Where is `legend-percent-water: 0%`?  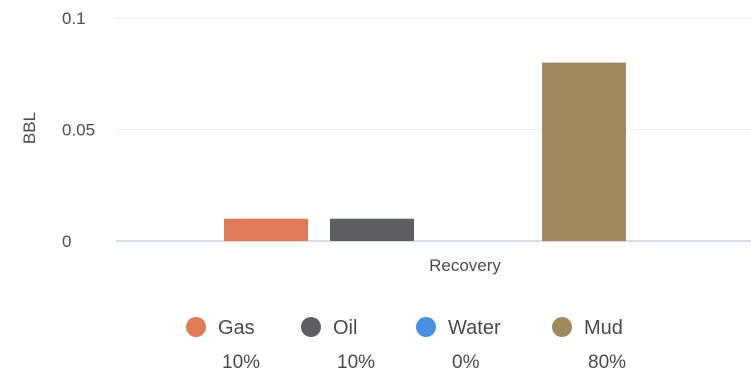 legend-percent-water: 0% is located at coordinates (466, 362).